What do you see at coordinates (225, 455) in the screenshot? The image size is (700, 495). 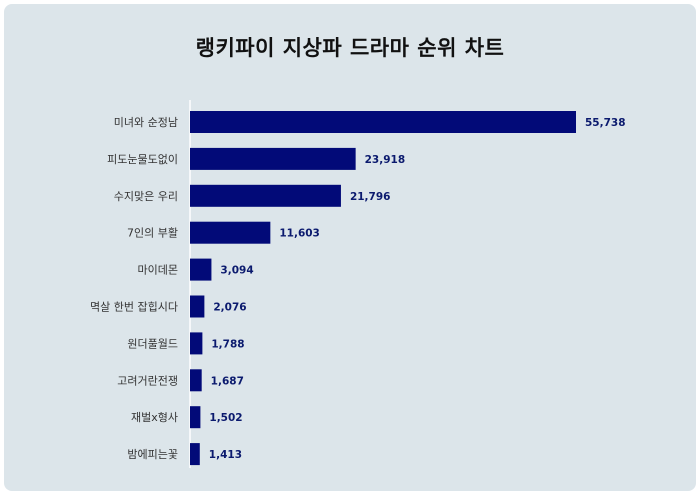 I see `value-label: 1,413` at bounding box center [225, 455].